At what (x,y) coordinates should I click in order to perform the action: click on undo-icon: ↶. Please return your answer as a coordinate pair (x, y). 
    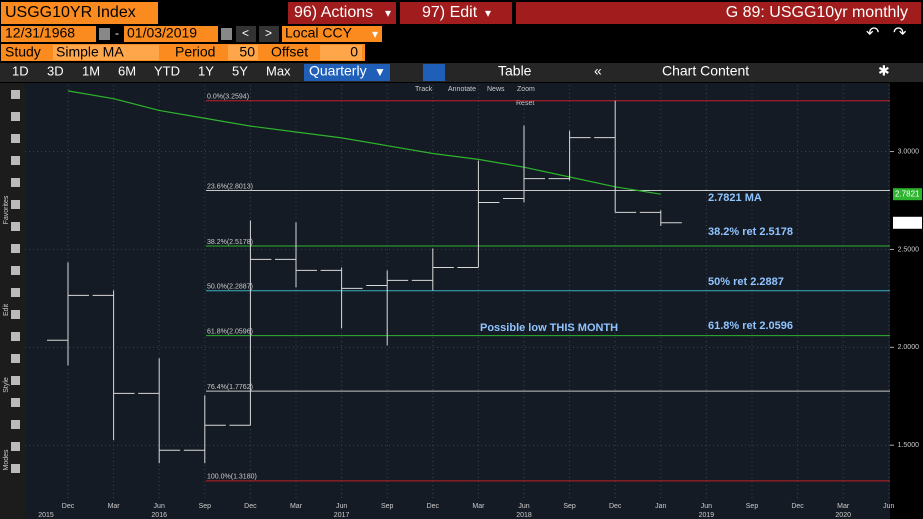
    Looking at the image, I should click on (872, 33).